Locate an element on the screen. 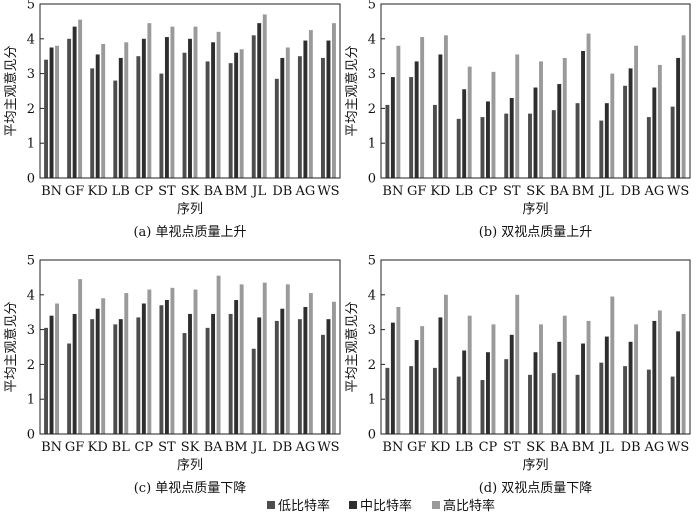 The height and width of the screenshot is (515, 700). y-tick-label: 0 is located at coordinates (31, 179).